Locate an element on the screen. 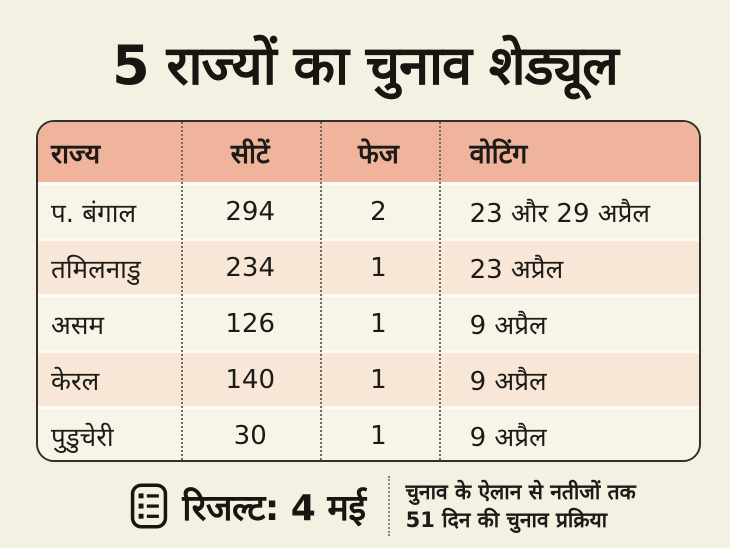 The height and width of the screenshot is (548, 730). table-row: असम 126 1 9 अप्रैल is located at coordinates (368, 322).